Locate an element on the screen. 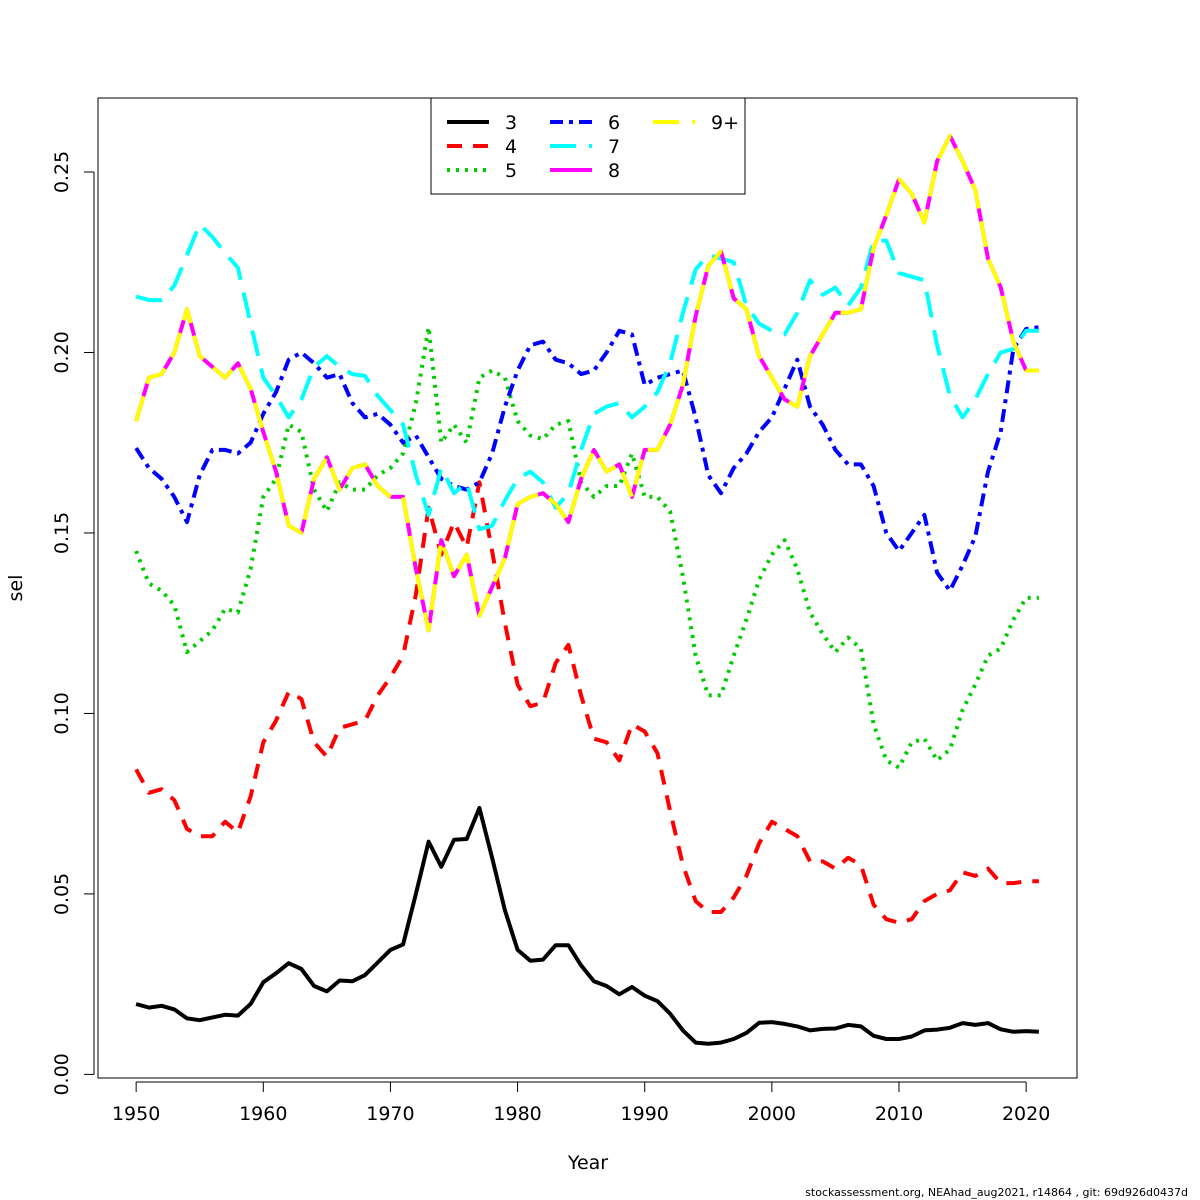 Image resolution: width=1200 pixels, height=1200 pixels. x-axis: 1950 1960 1970 1980 1990 2000 2010 2020 is located at coordinates (581, 1103).